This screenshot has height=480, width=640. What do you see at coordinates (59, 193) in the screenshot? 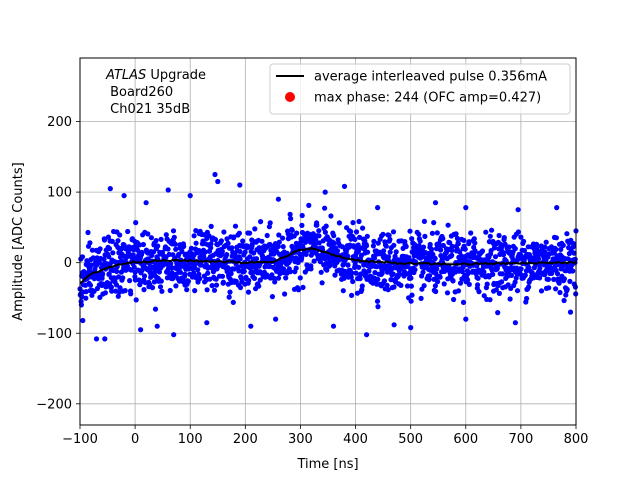
I see `y-tick-label: 100` at bounding box center [59, 193].